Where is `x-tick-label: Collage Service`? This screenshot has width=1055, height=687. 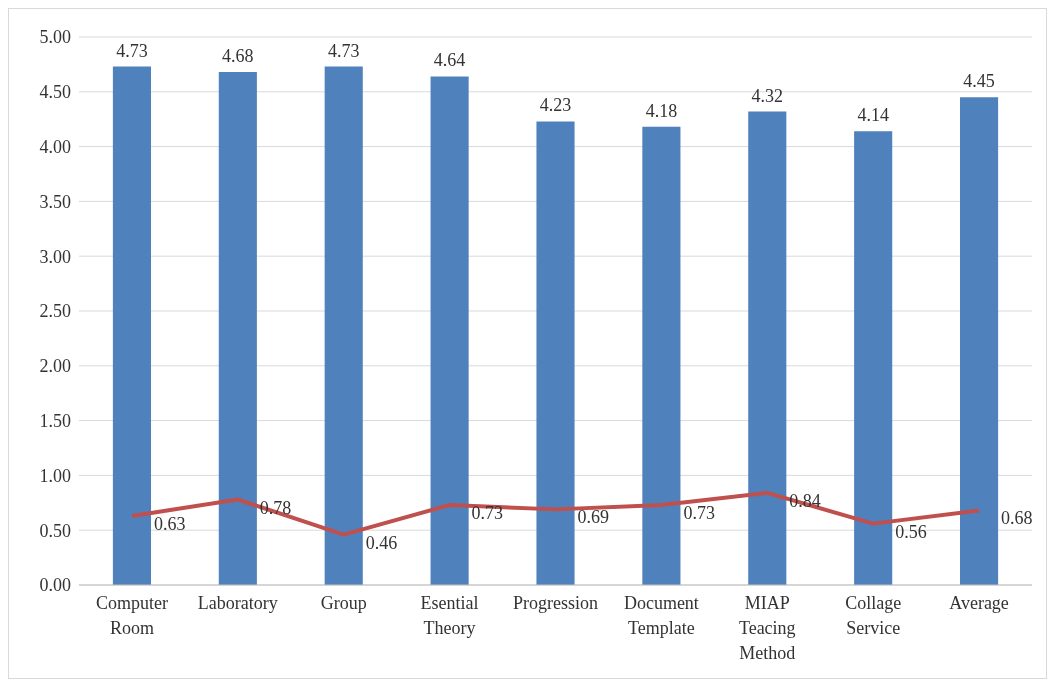
x-tick-label: Collage Service is located at coordinates (873, 615).